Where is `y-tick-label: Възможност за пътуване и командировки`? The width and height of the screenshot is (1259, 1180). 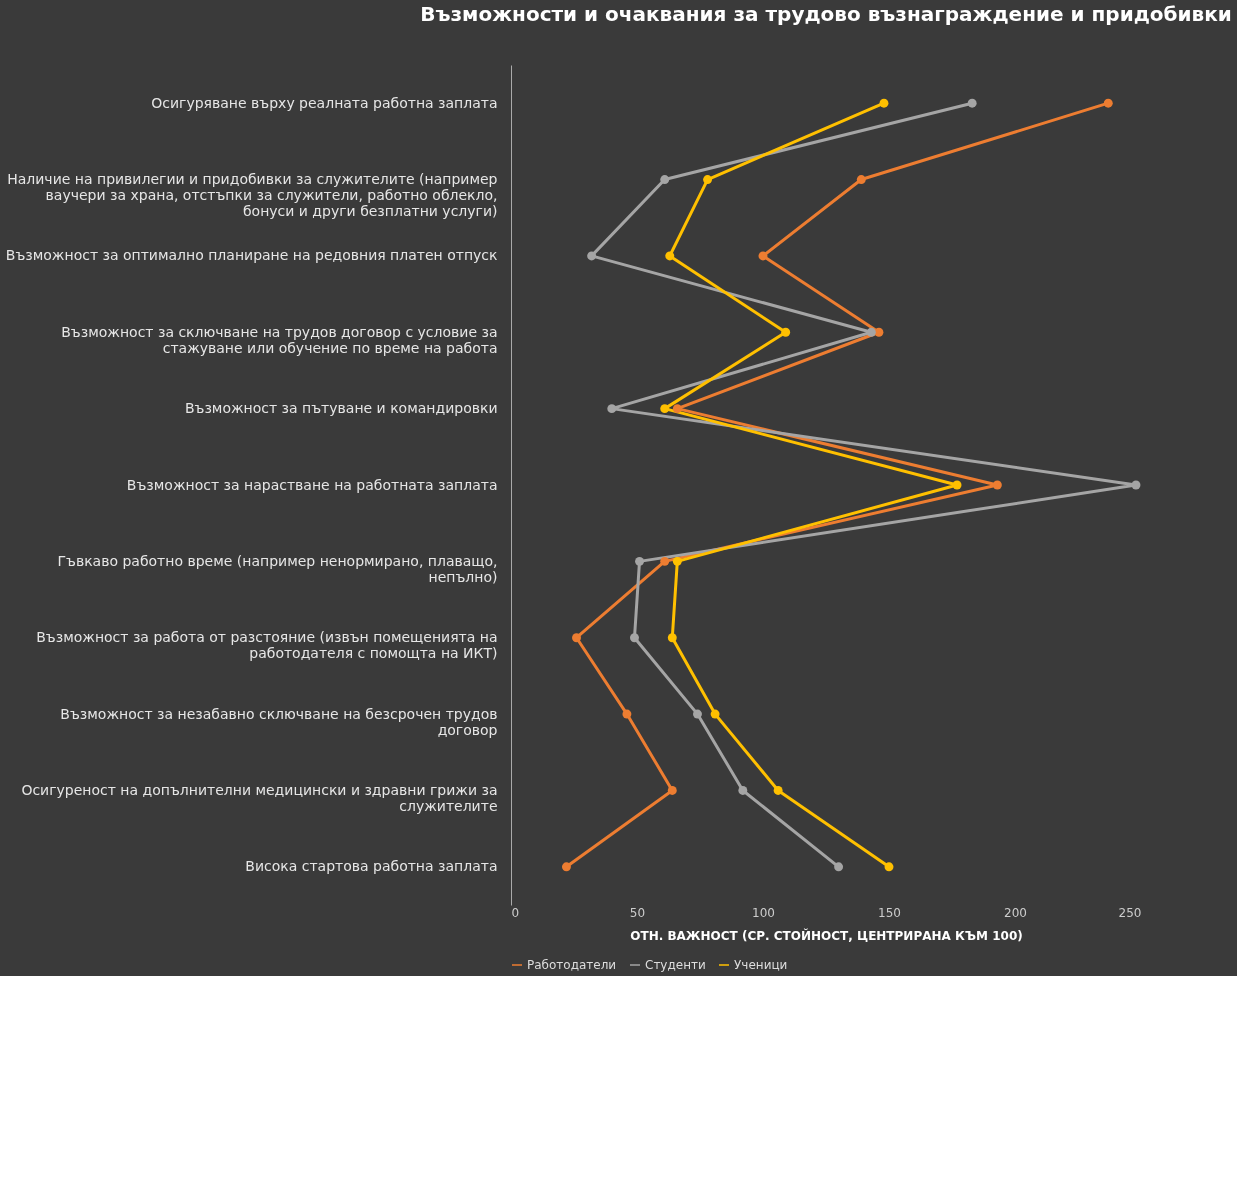 y-tick-label: Възможност за пътуване и командировки is located at coordinates (341, 408).